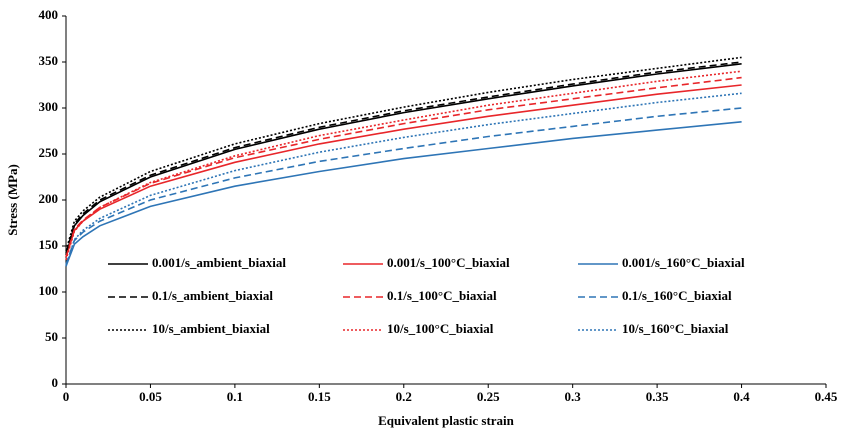 Image resolution: width=865 pixels, height=434 pixels. Describe the element at coordinates (49, 60) in the screenshot. I see `y-tick-label: 350` at that location.